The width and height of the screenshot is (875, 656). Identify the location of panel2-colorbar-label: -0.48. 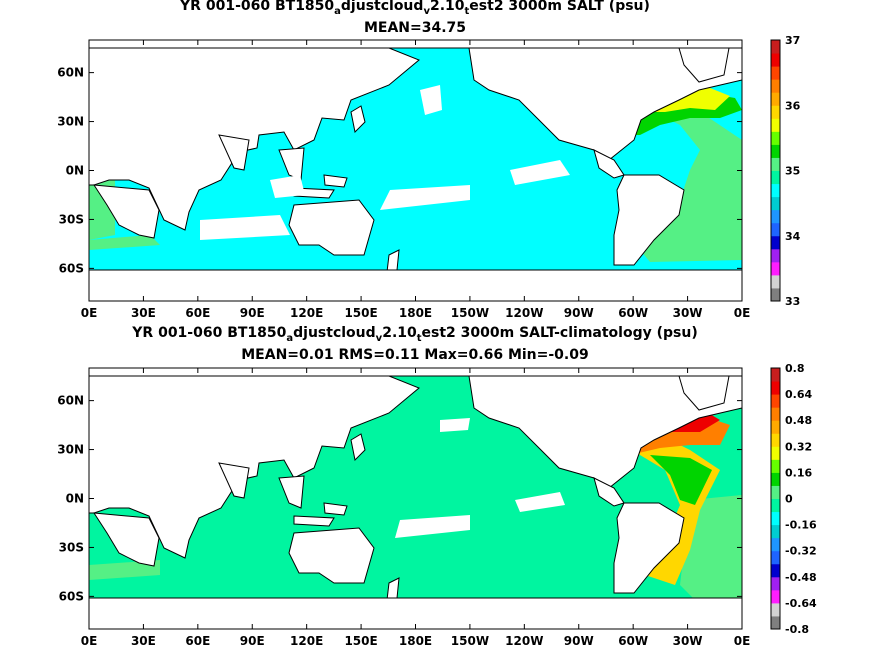
(801, 577).